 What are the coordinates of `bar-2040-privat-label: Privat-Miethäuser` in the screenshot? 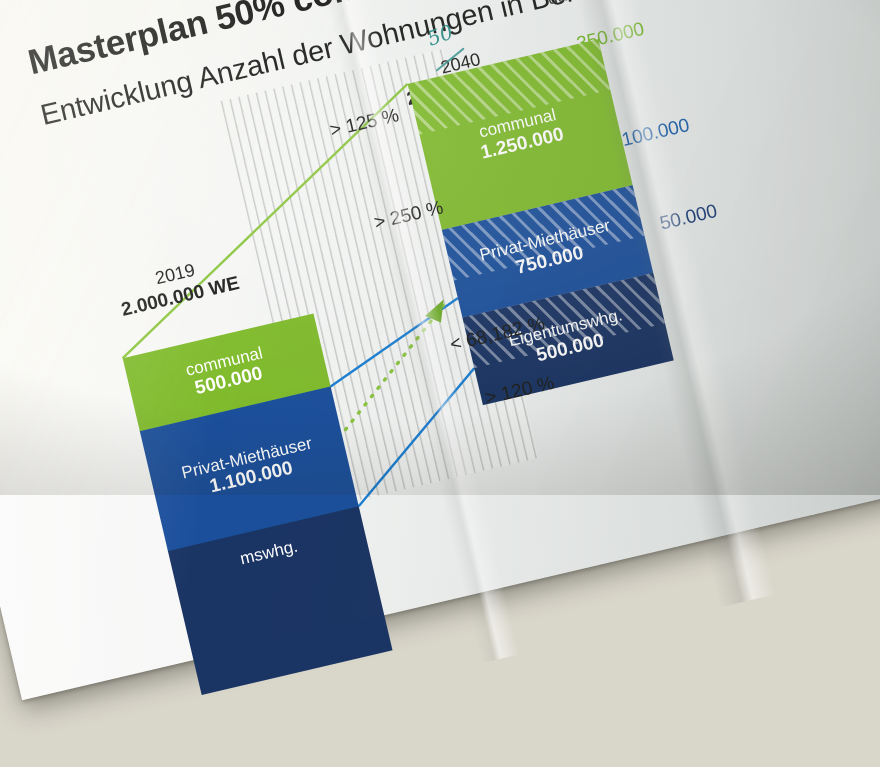 It's located at (544, 240).